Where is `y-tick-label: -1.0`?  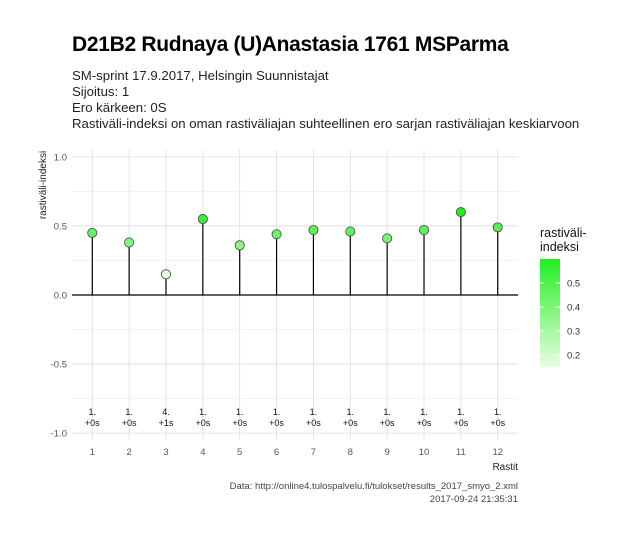 y-tick-label: -1.0 is located at coordinates (59, 434).